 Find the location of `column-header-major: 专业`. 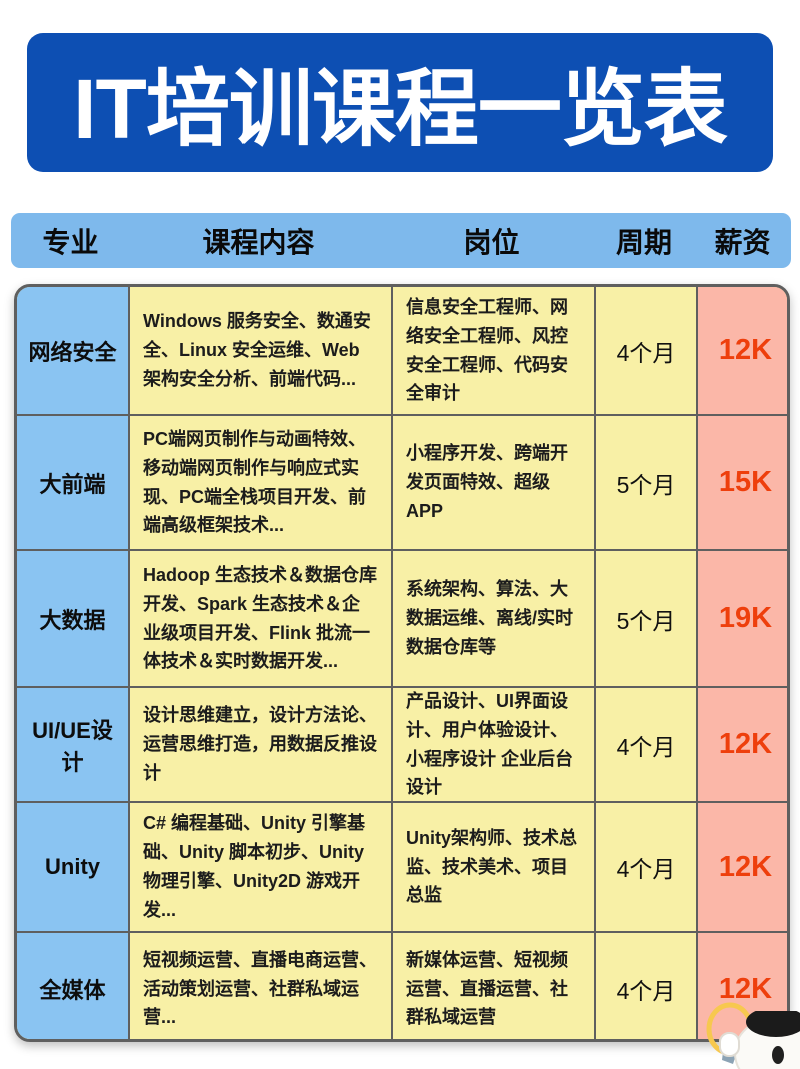

column-header-major: 专业 is located at coordinates (70, 242).